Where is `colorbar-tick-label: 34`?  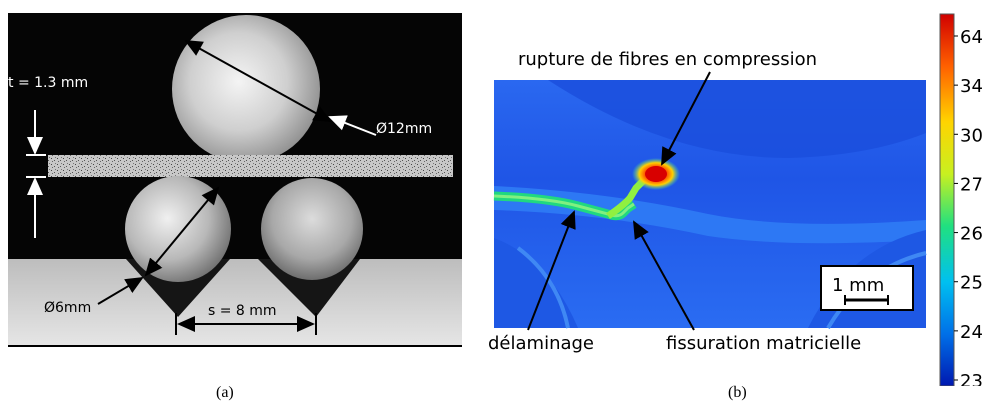
colorbar-tick-label: 34 is located at coordinates (971, 86).